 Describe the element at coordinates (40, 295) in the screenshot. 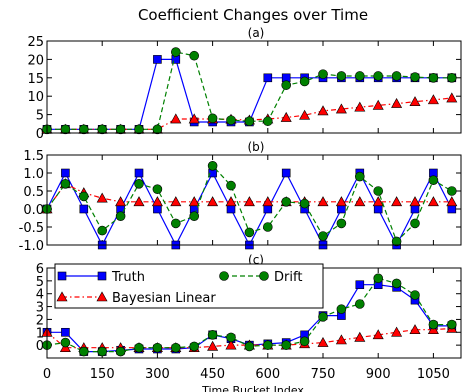

I see `y-tick-label: 4` at that location.